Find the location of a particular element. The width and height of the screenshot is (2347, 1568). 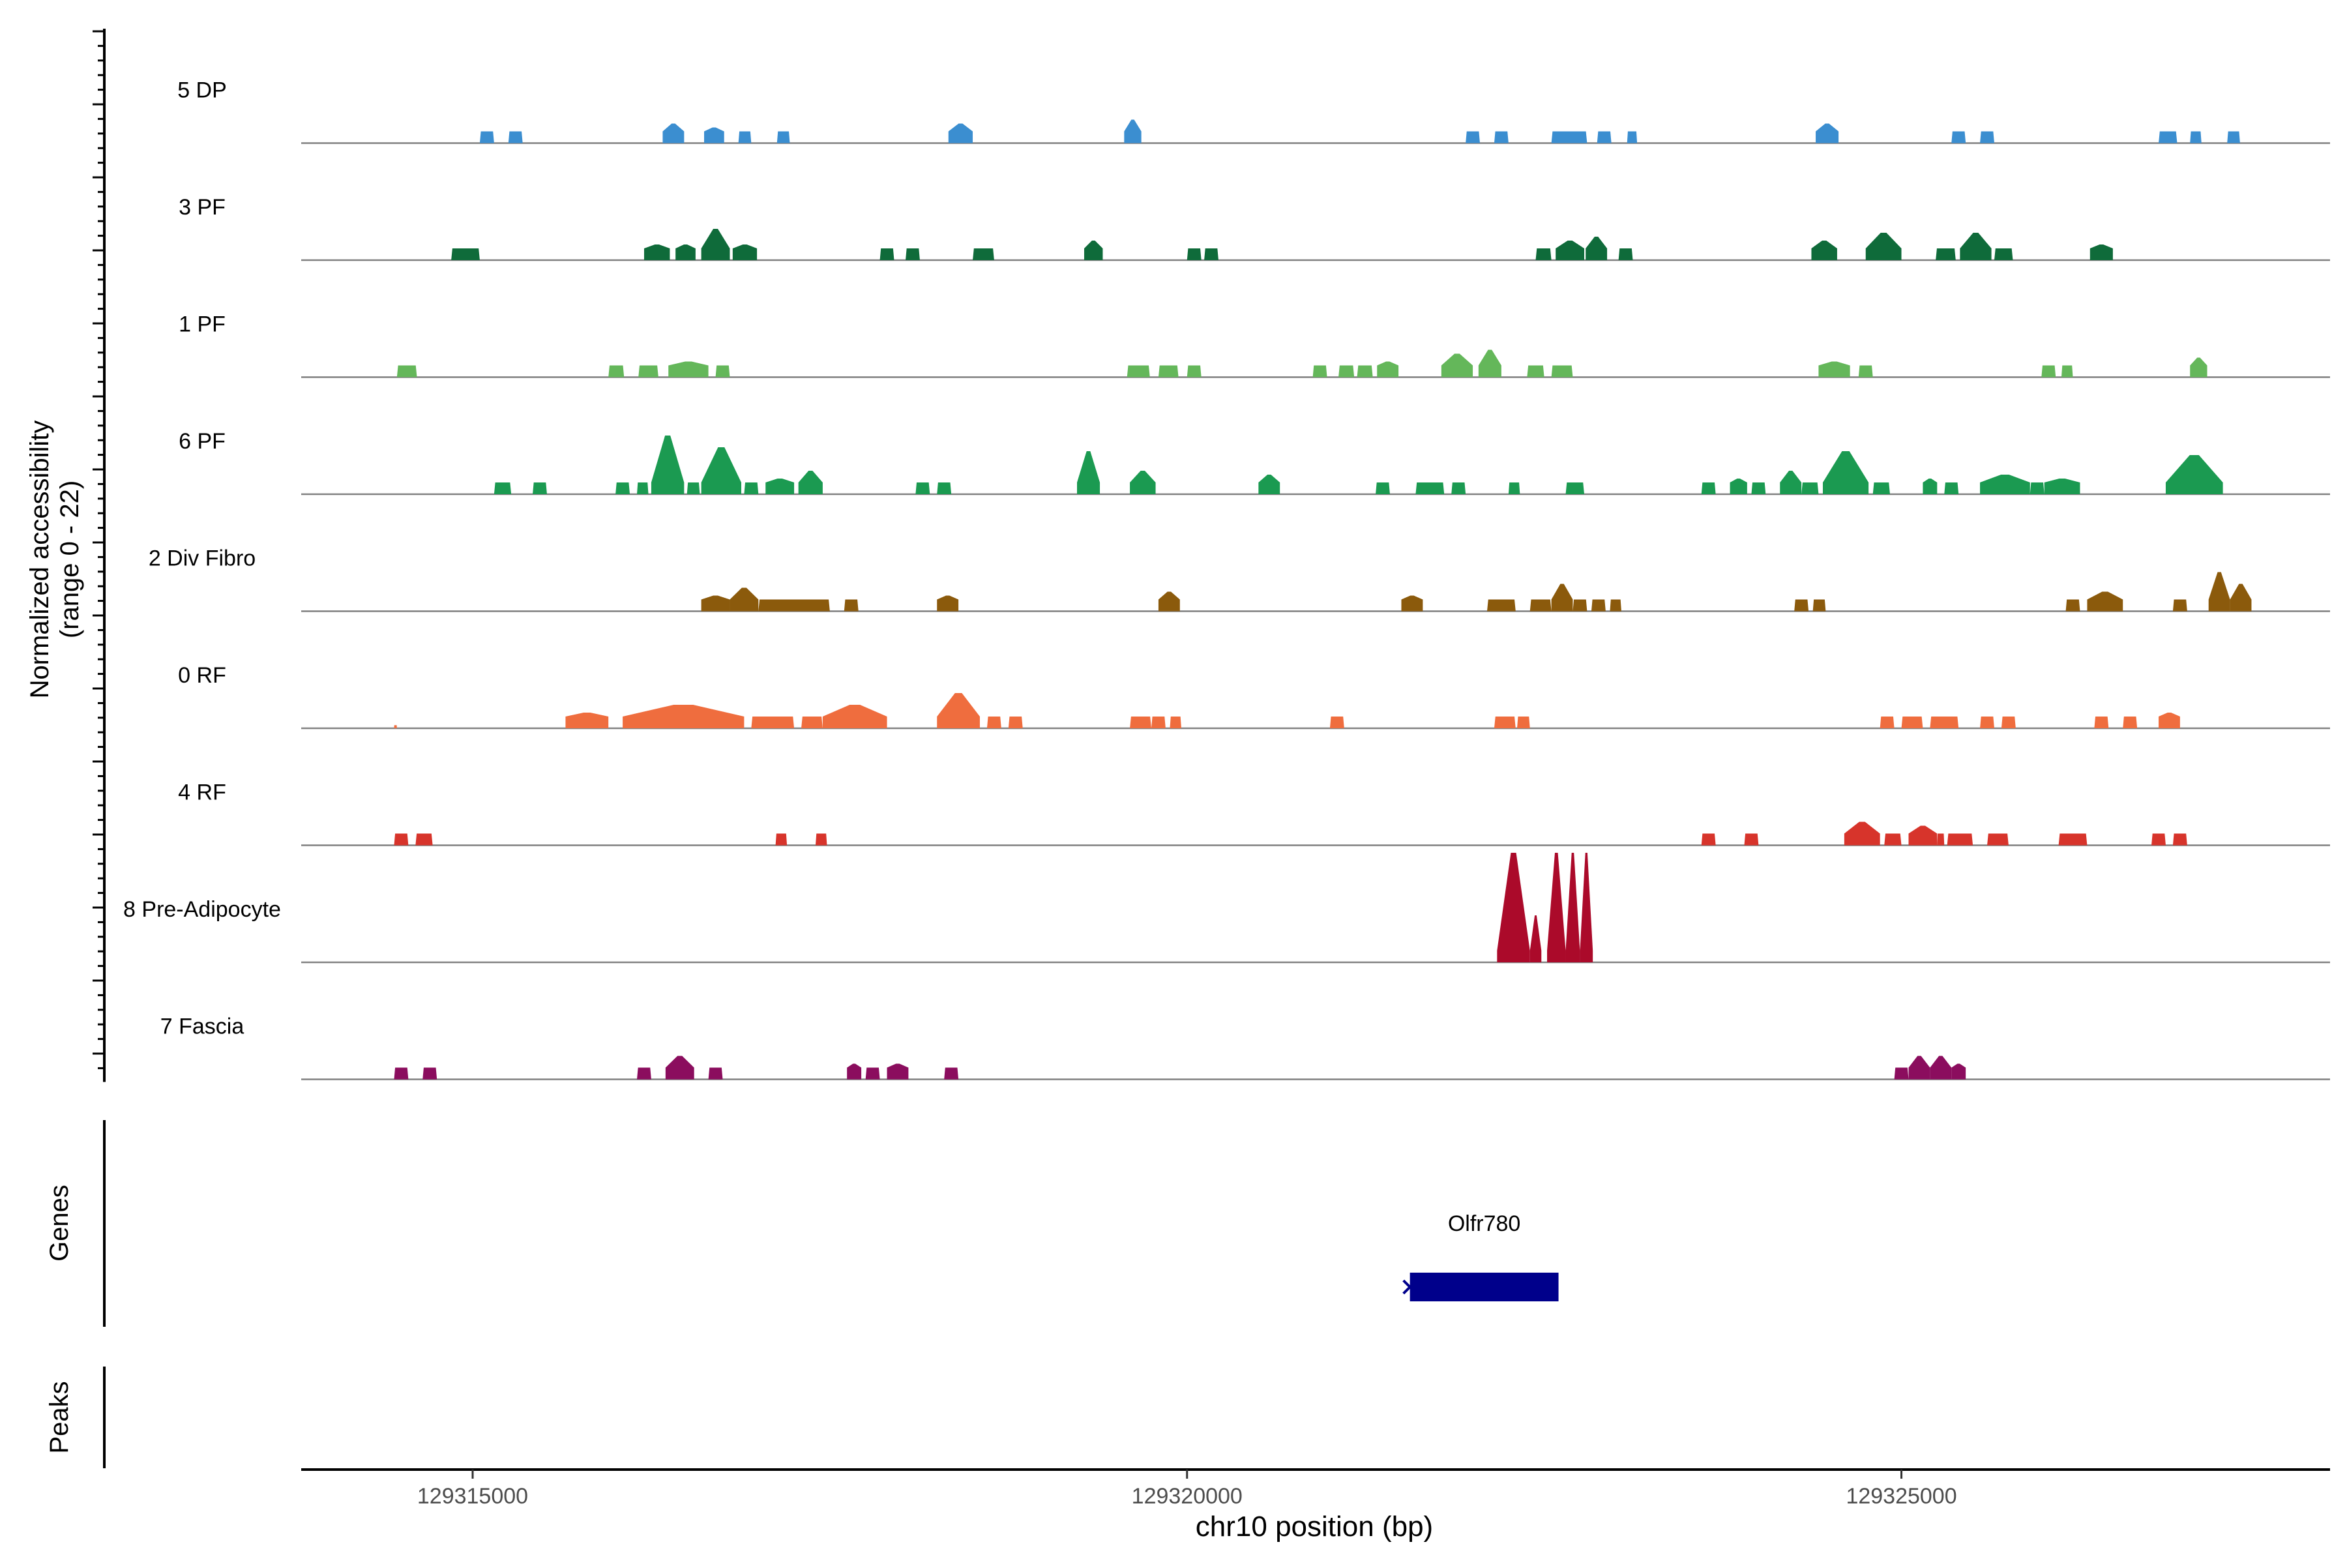

track-2-div-fibro: 2 Div Fibro is located at coordinates (1239, 579).